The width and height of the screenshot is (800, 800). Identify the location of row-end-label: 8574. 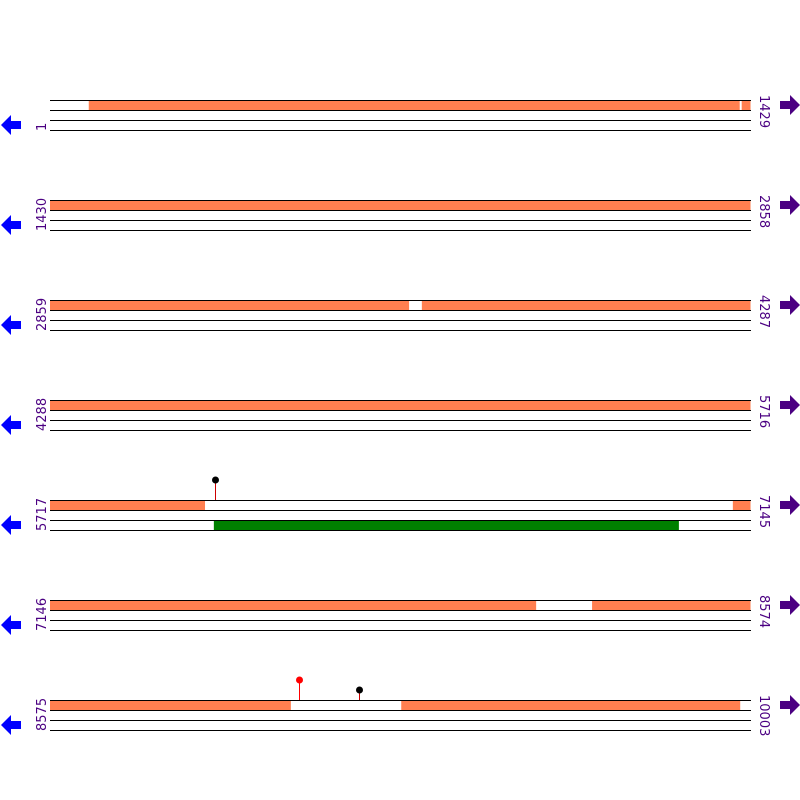
(763, 611).